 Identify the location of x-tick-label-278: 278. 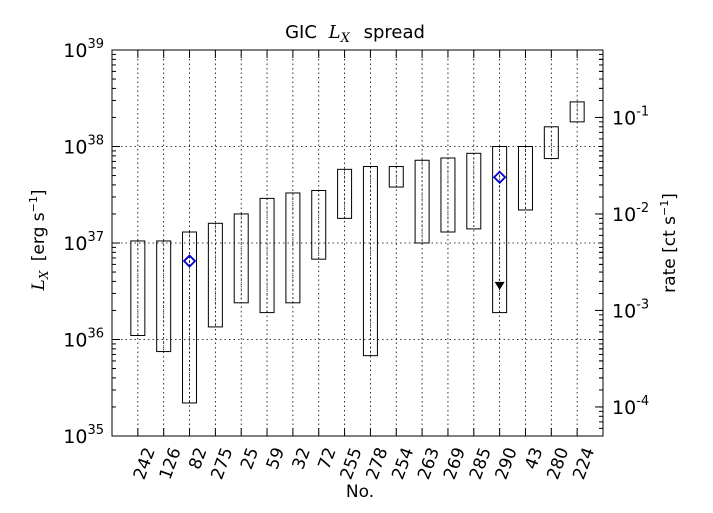
(378, 463).